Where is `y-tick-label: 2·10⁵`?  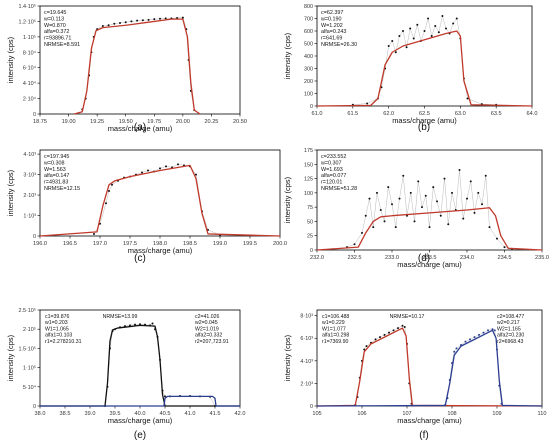 y-tick-label: 2·10⁵ is located at coordinates (29, 330).